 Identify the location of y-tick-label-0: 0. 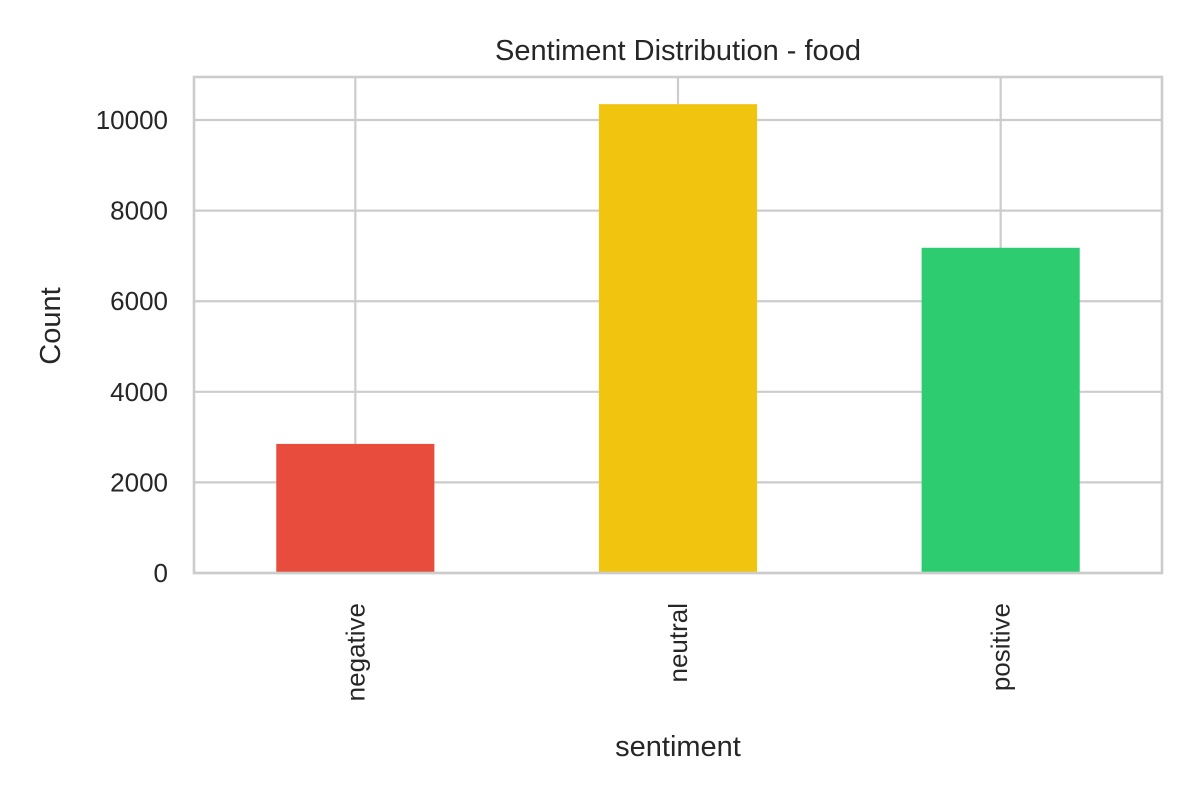
(161, 573).